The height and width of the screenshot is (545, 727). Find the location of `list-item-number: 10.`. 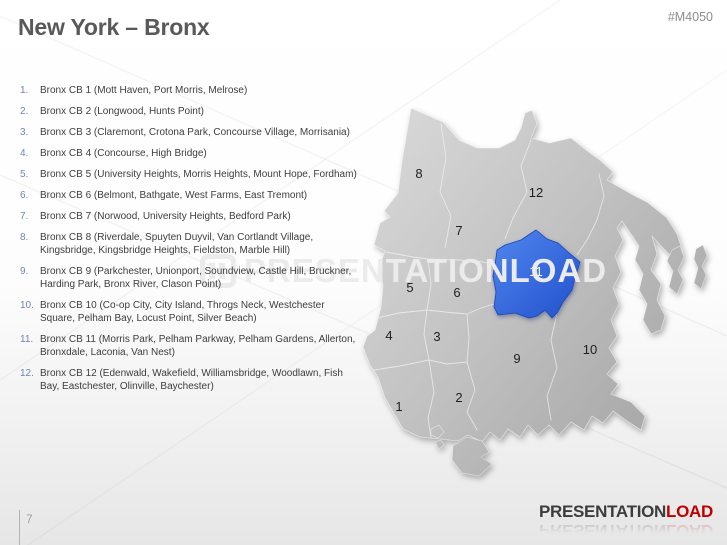

list-item-number: 10. is located at coordinates (27, 305).